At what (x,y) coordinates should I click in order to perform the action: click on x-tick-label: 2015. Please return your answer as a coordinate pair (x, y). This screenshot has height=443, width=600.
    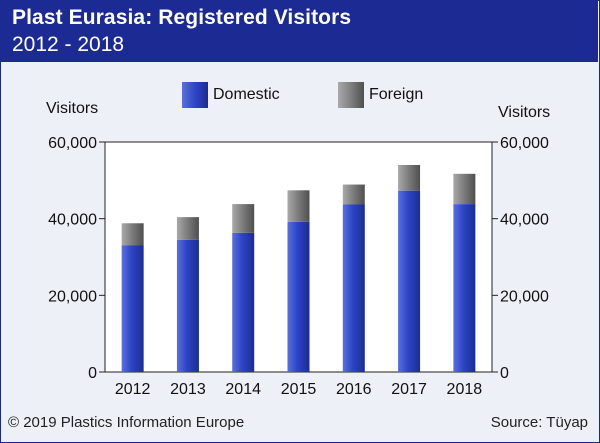
    Looking at the image, I should click on (299, 389).